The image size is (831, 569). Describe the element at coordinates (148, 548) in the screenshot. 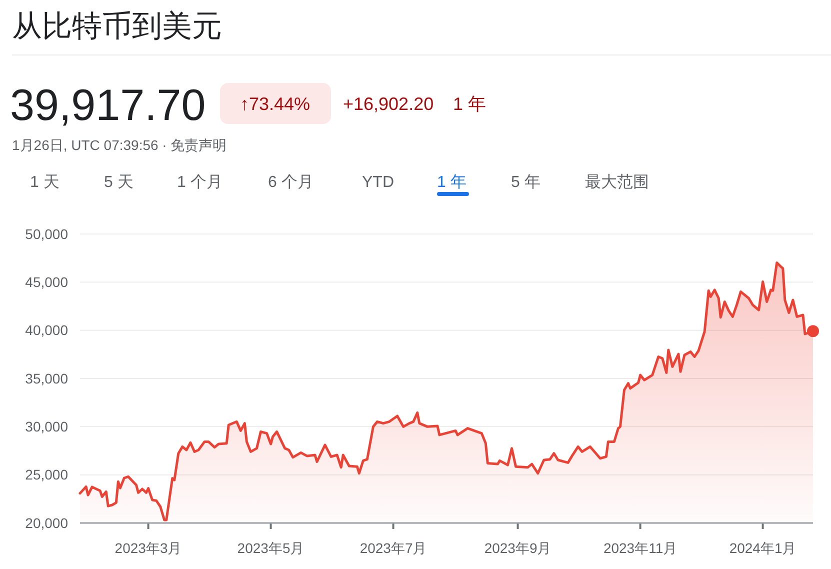

I see `x-tick-label: 2023年3月` at that location.